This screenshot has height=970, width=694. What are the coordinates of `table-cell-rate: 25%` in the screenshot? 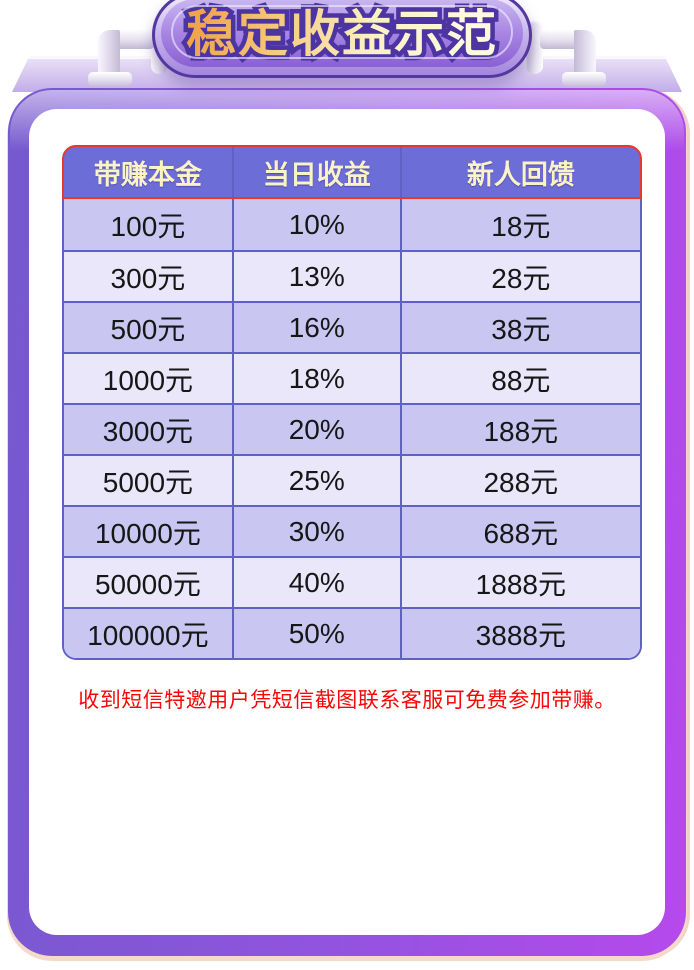 It's located at (315, 480).